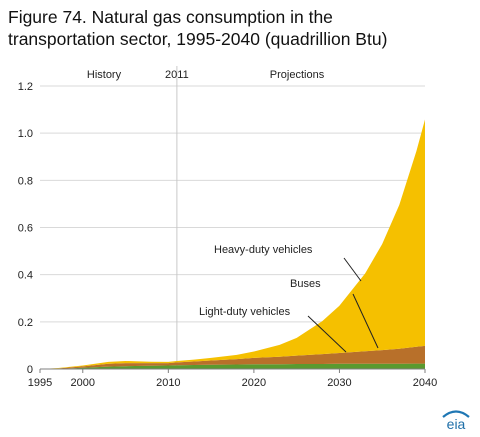  I want to click on x-tick-label: 2010, so click(168, 383).